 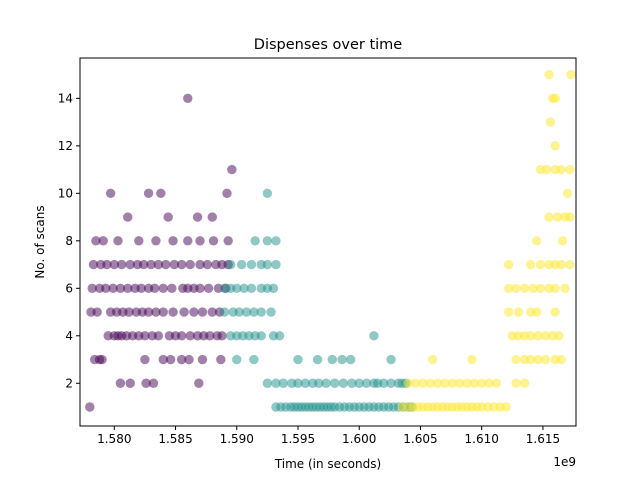 What do you see at coordinates (65, 146) in the screenshot?
I see `y-tick-label: 12` at bounding box center [65, 146].